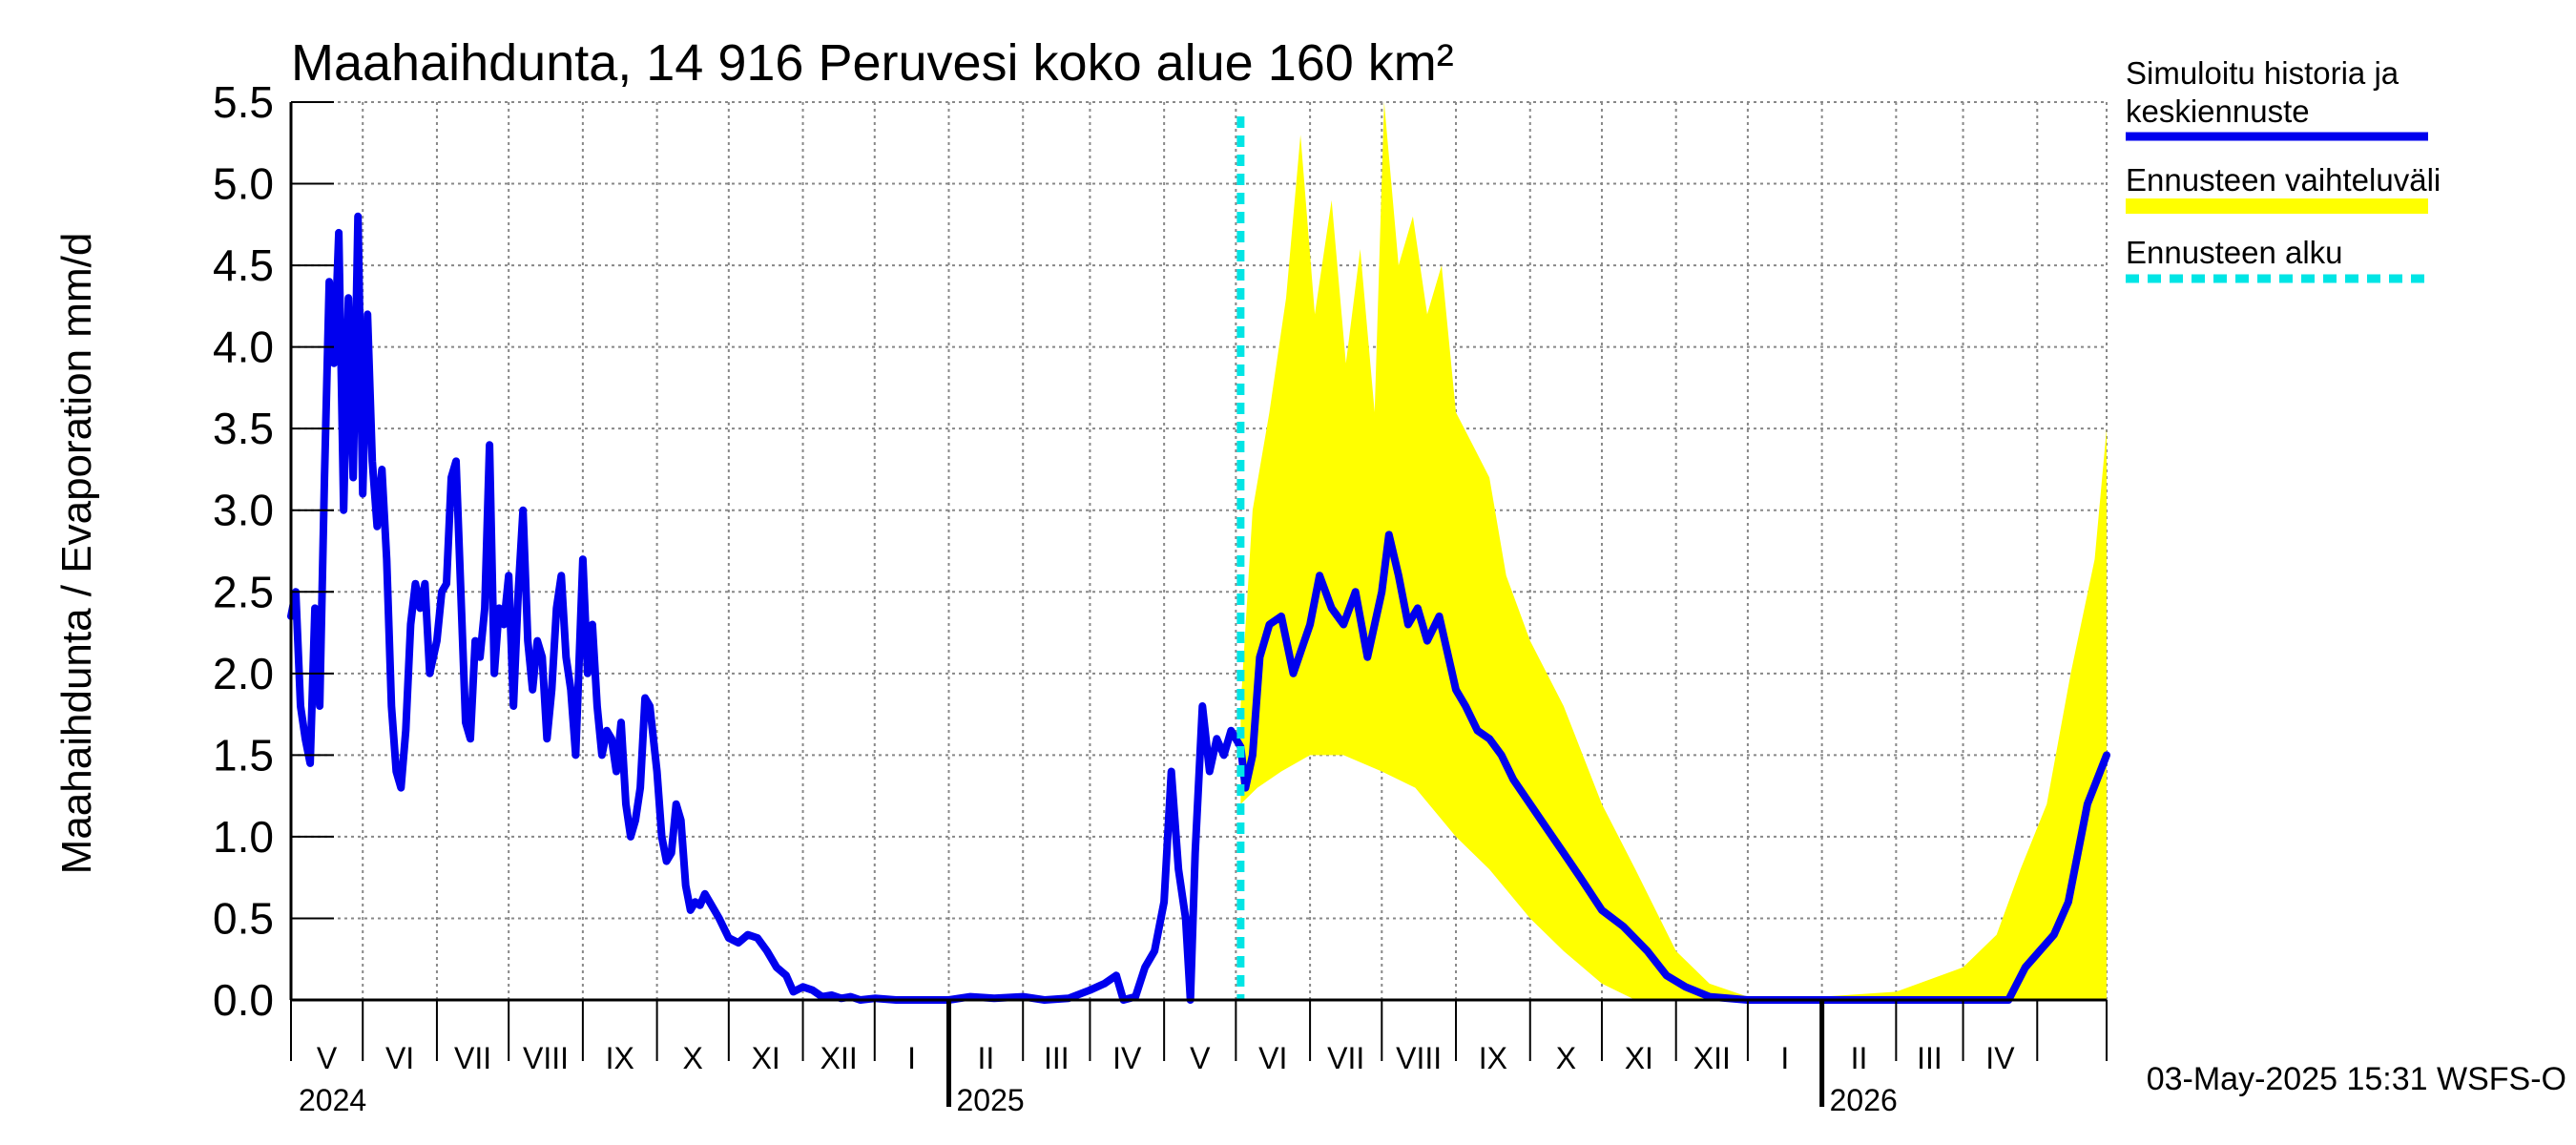 The width and height of the screenshot is (2576, 1145). I want to click on y-tick-label: 5.0, so click(243, 184).